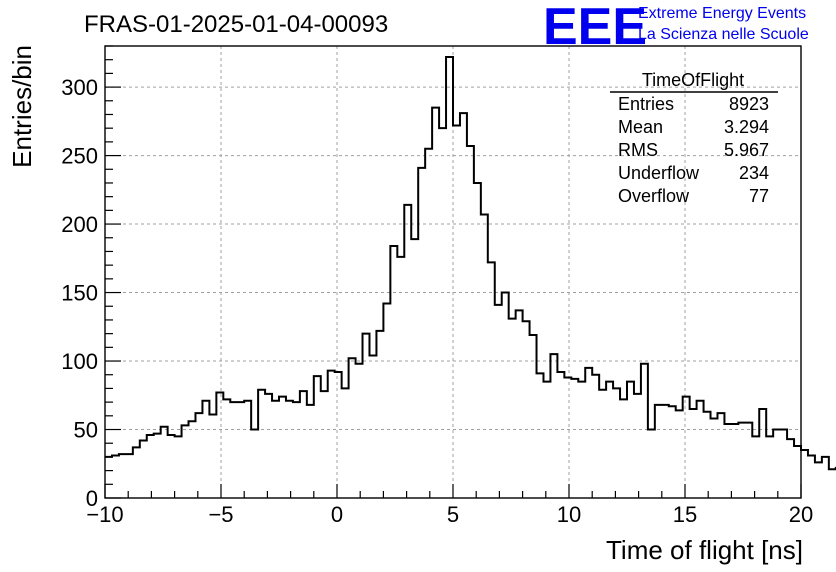 This screenshot has height=572, width=836. Describe the element at coordinates (79, 361) in the screenshot. I see `y-tick-label: 100` at that location.